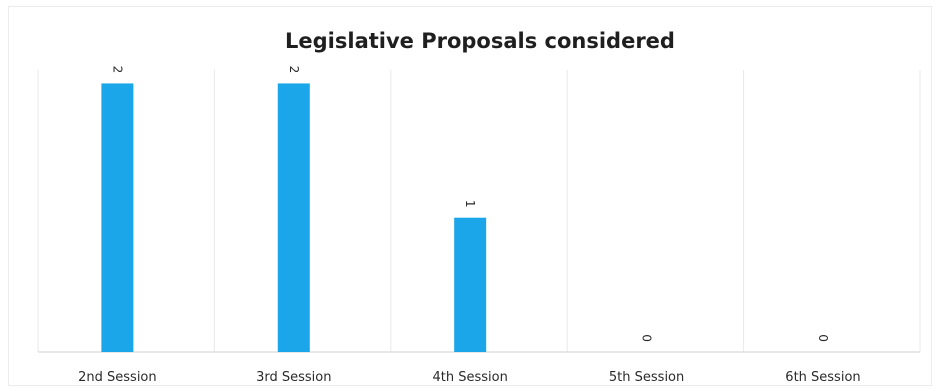 This screenshot has width=940, height=391. I want to click on x-tick-label-1: 2nd Session, so click(117, 377).